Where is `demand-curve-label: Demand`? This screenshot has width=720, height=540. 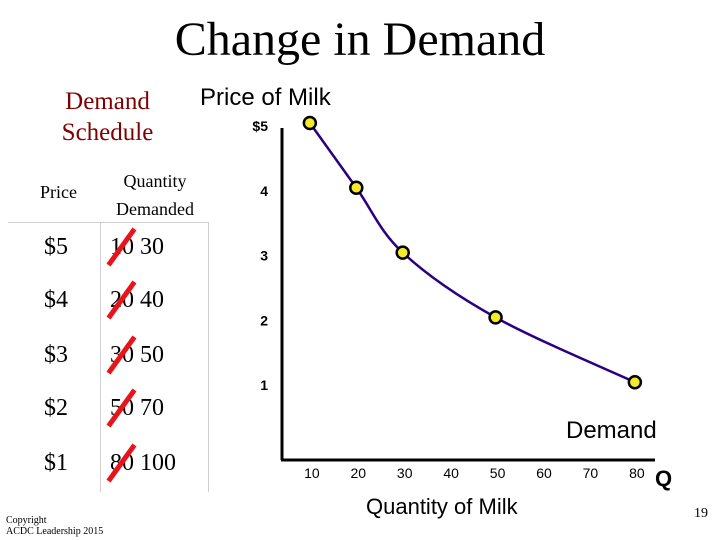
demand-curve-label: Demand is located at coordinates (611, 430).